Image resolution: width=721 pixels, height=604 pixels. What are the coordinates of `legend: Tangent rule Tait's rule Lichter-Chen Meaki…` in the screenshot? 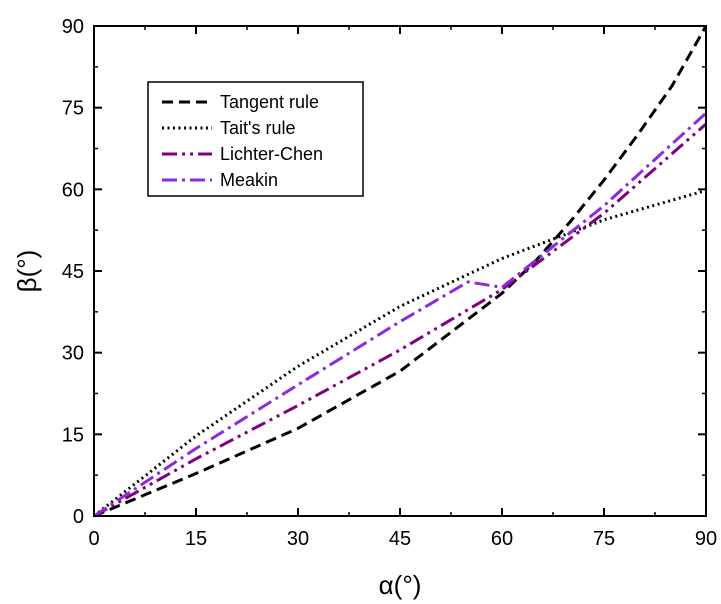 It's located at (255, 139).